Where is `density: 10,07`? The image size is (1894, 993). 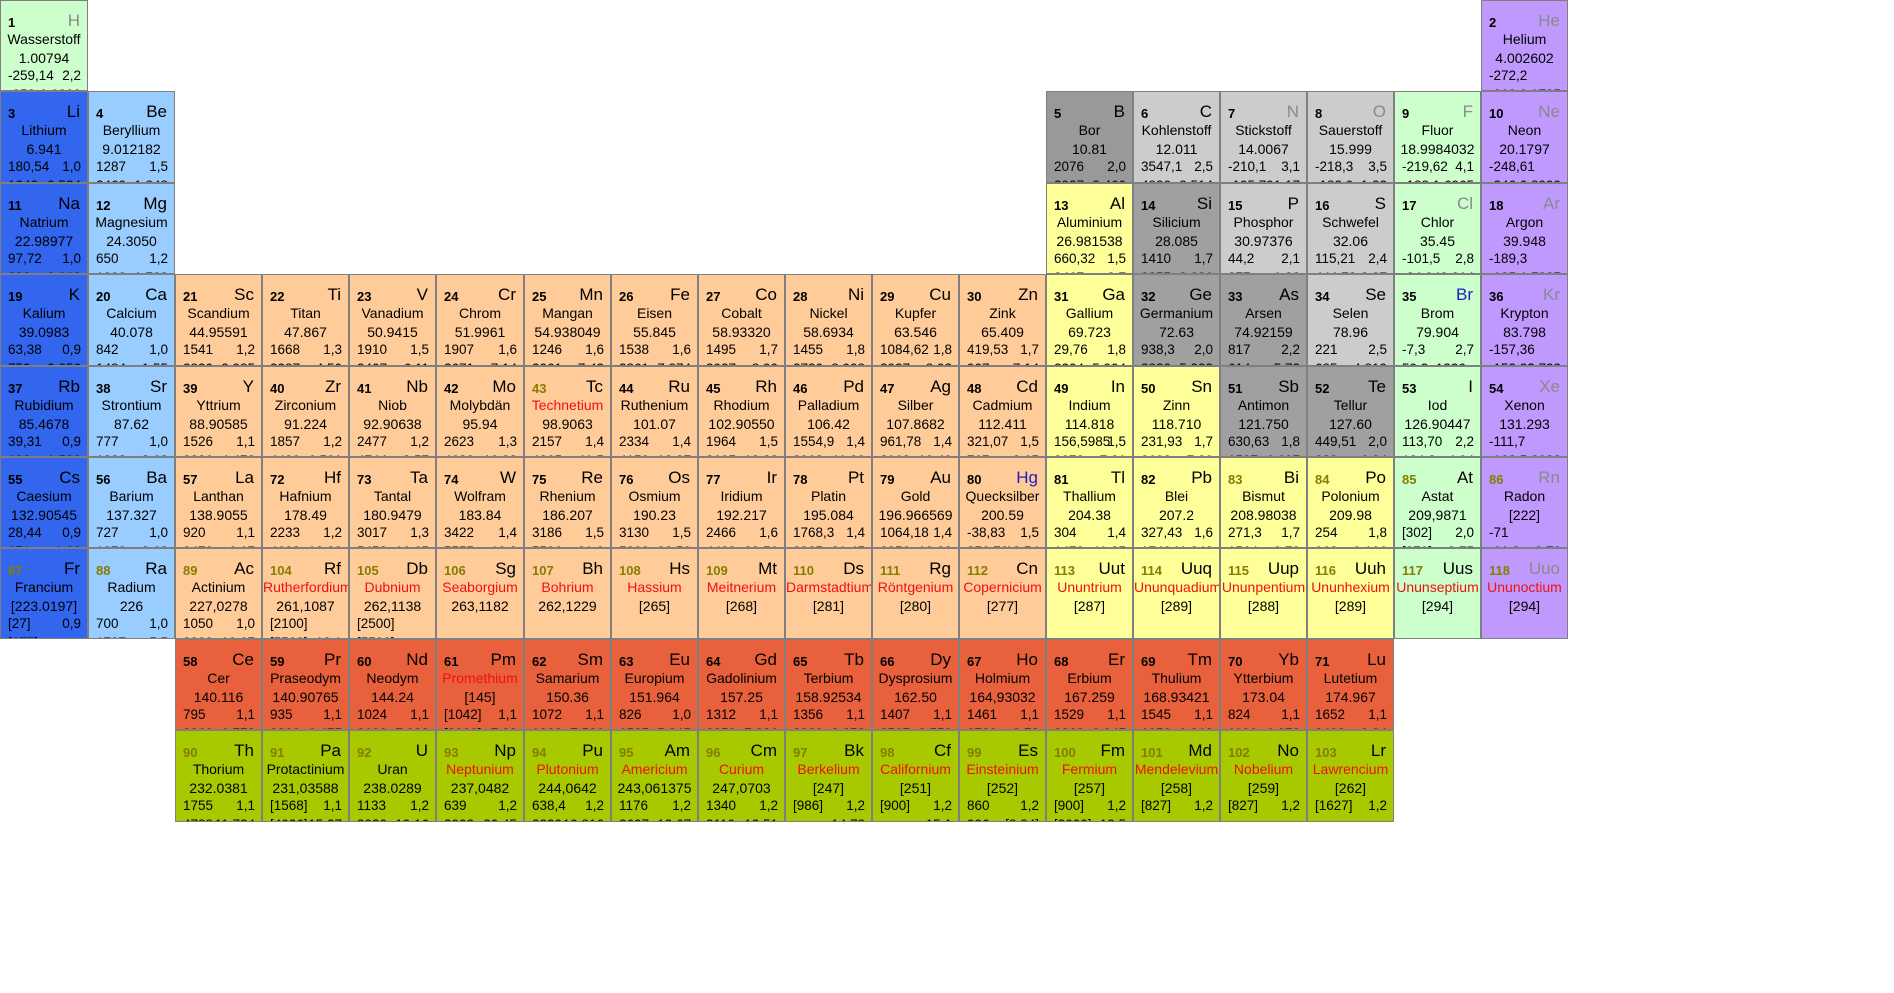
density: 10,07 is located at coordinates (238, 636).